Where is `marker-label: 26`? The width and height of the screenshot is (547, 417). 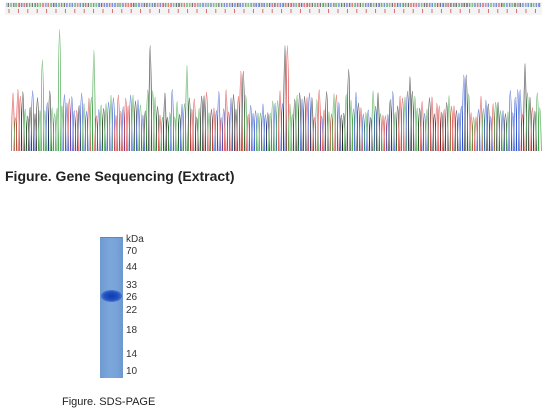 marker-label: 26 is located at coordinates (132, 297).